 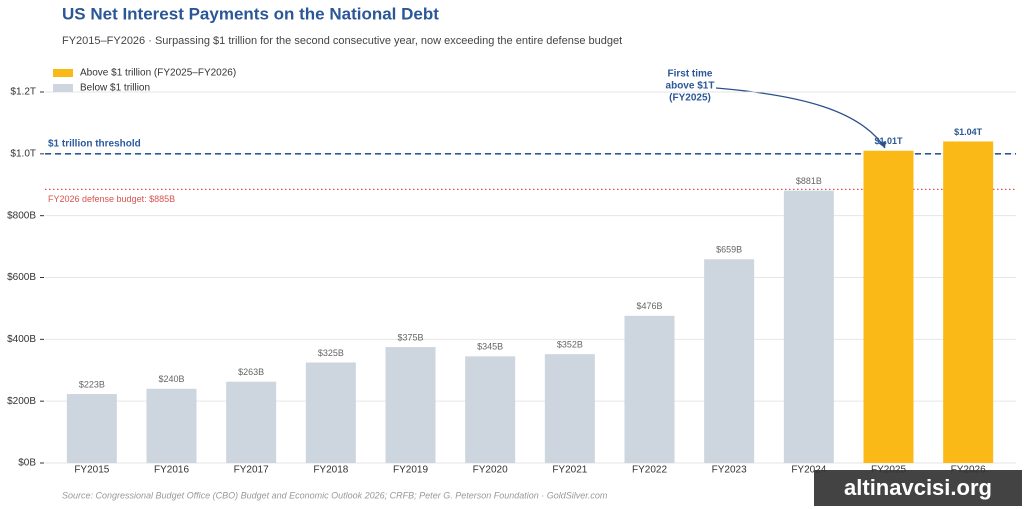 I want to click on y-tick-label: $200B, so click(x=21, y=401).